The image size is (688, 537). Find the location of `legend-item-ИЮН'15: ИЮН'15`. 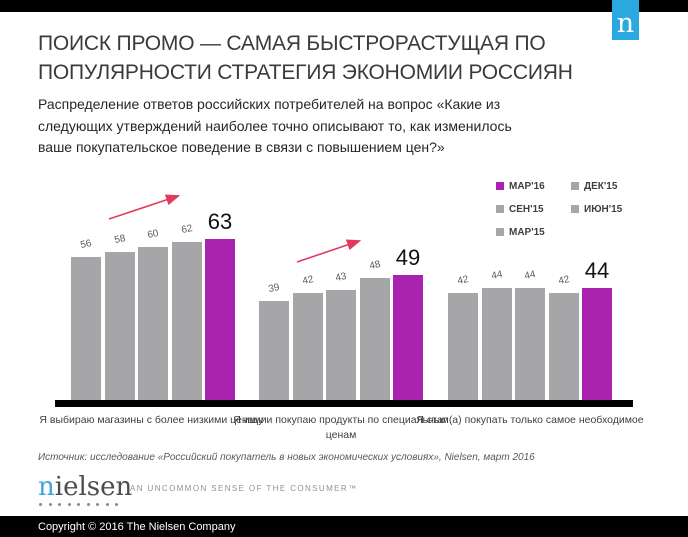

legend-item-ИЮН'15: ИЮН'15 is located at coordinates (608, 209).